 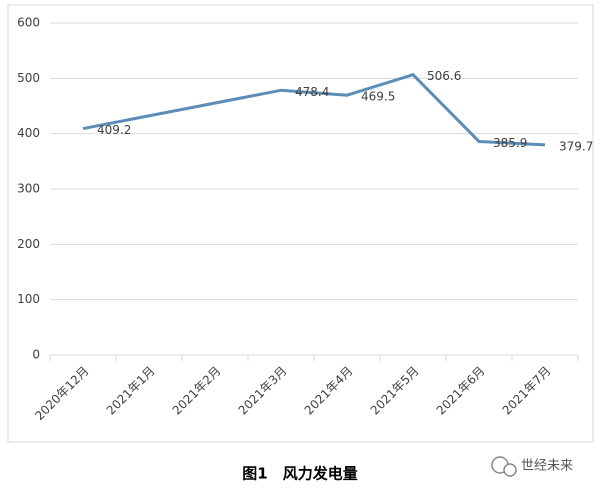 I want to click on x-tick-label: 2021年1月, so click(x=131, y=391).